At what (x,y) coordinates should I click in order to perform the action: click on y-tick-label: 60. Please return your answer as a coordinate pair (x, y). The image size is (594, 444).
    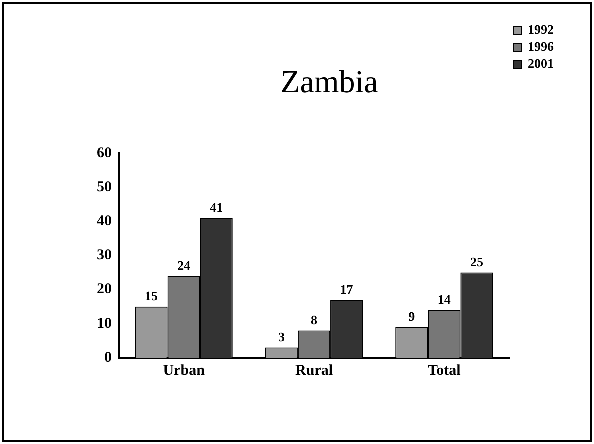
    Looking at the image, I should click on (104, 153).